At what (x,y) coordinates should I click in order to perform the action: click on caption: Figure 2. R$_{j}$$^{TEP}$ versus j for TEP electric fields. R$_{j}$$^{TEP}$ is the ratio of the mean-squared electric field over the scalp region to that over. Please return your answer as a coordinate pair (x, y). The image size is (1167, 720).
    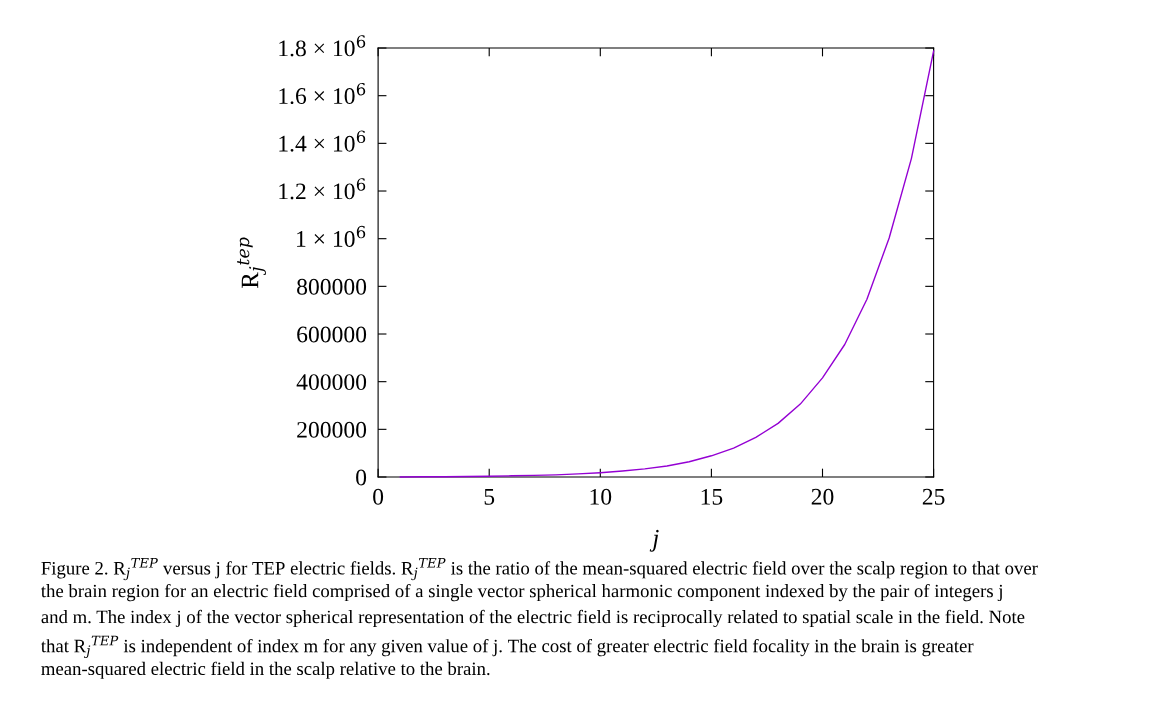
    Looking at the image, I should click on (539, 569).